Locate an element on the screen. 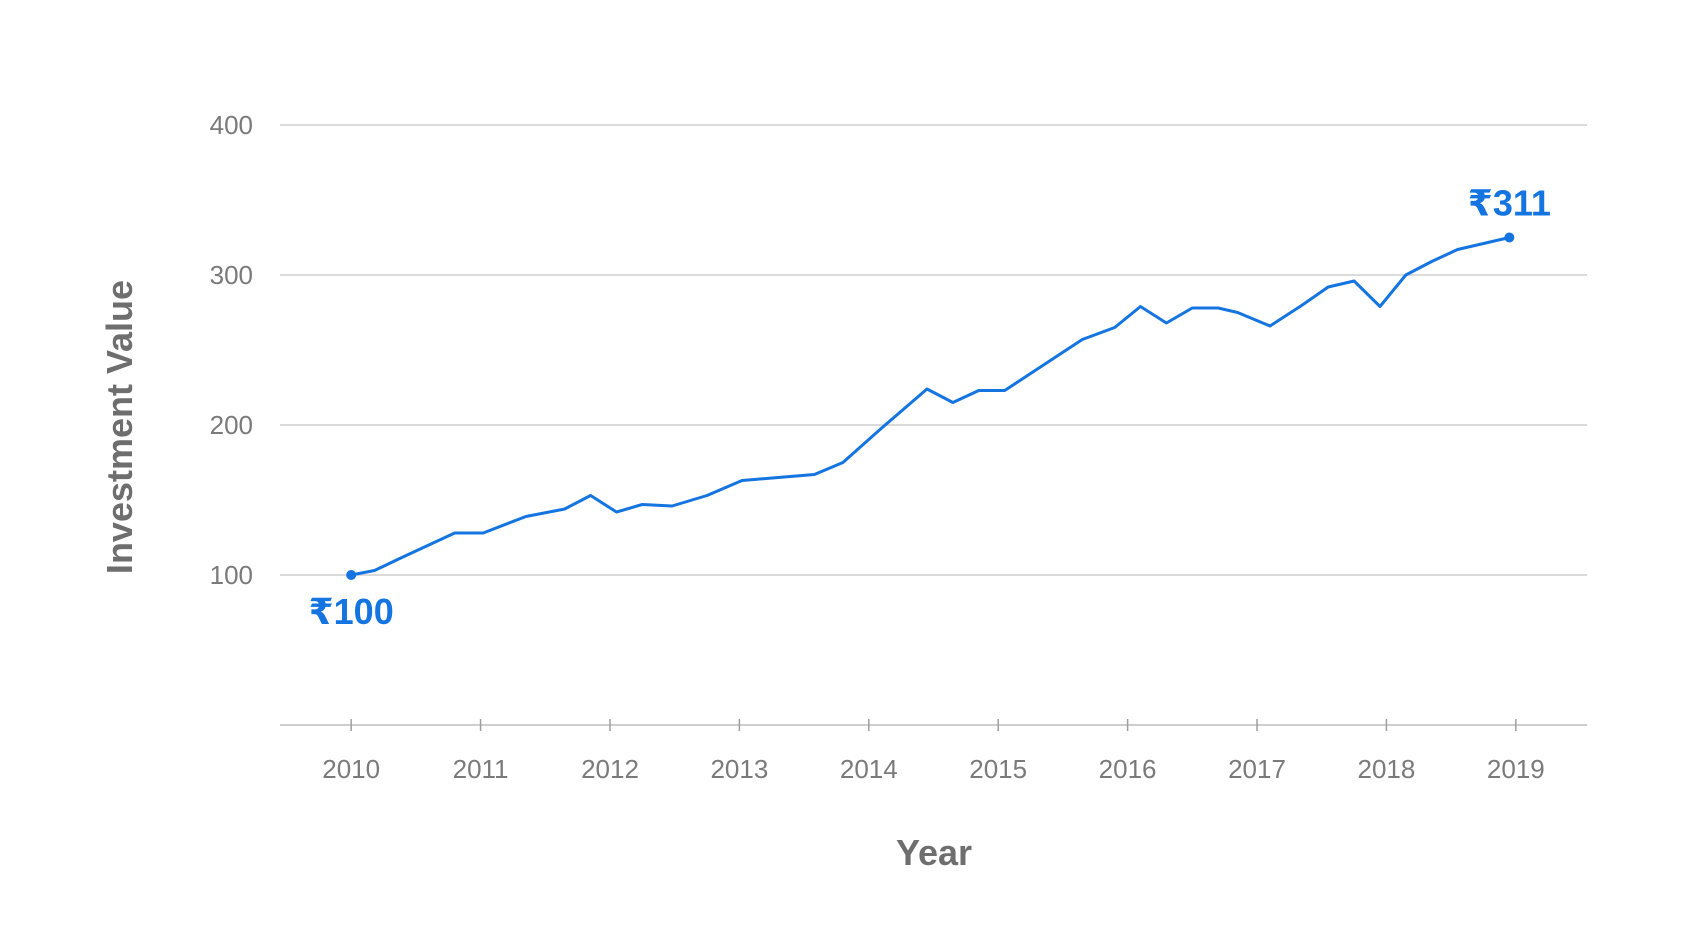  x-tick-label-2013: 2013 is located at coordinates (739, 769).